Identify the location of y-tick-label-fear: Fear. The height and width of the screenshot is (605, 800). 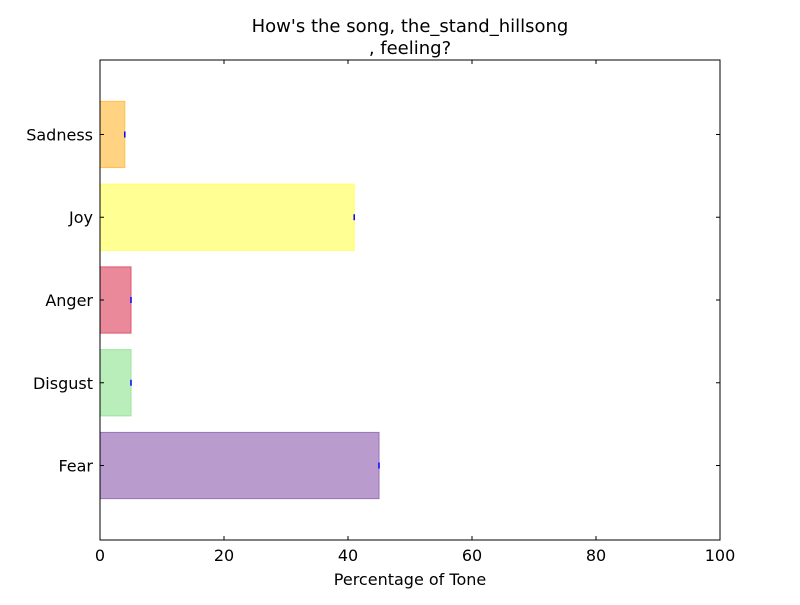
(75, 466).